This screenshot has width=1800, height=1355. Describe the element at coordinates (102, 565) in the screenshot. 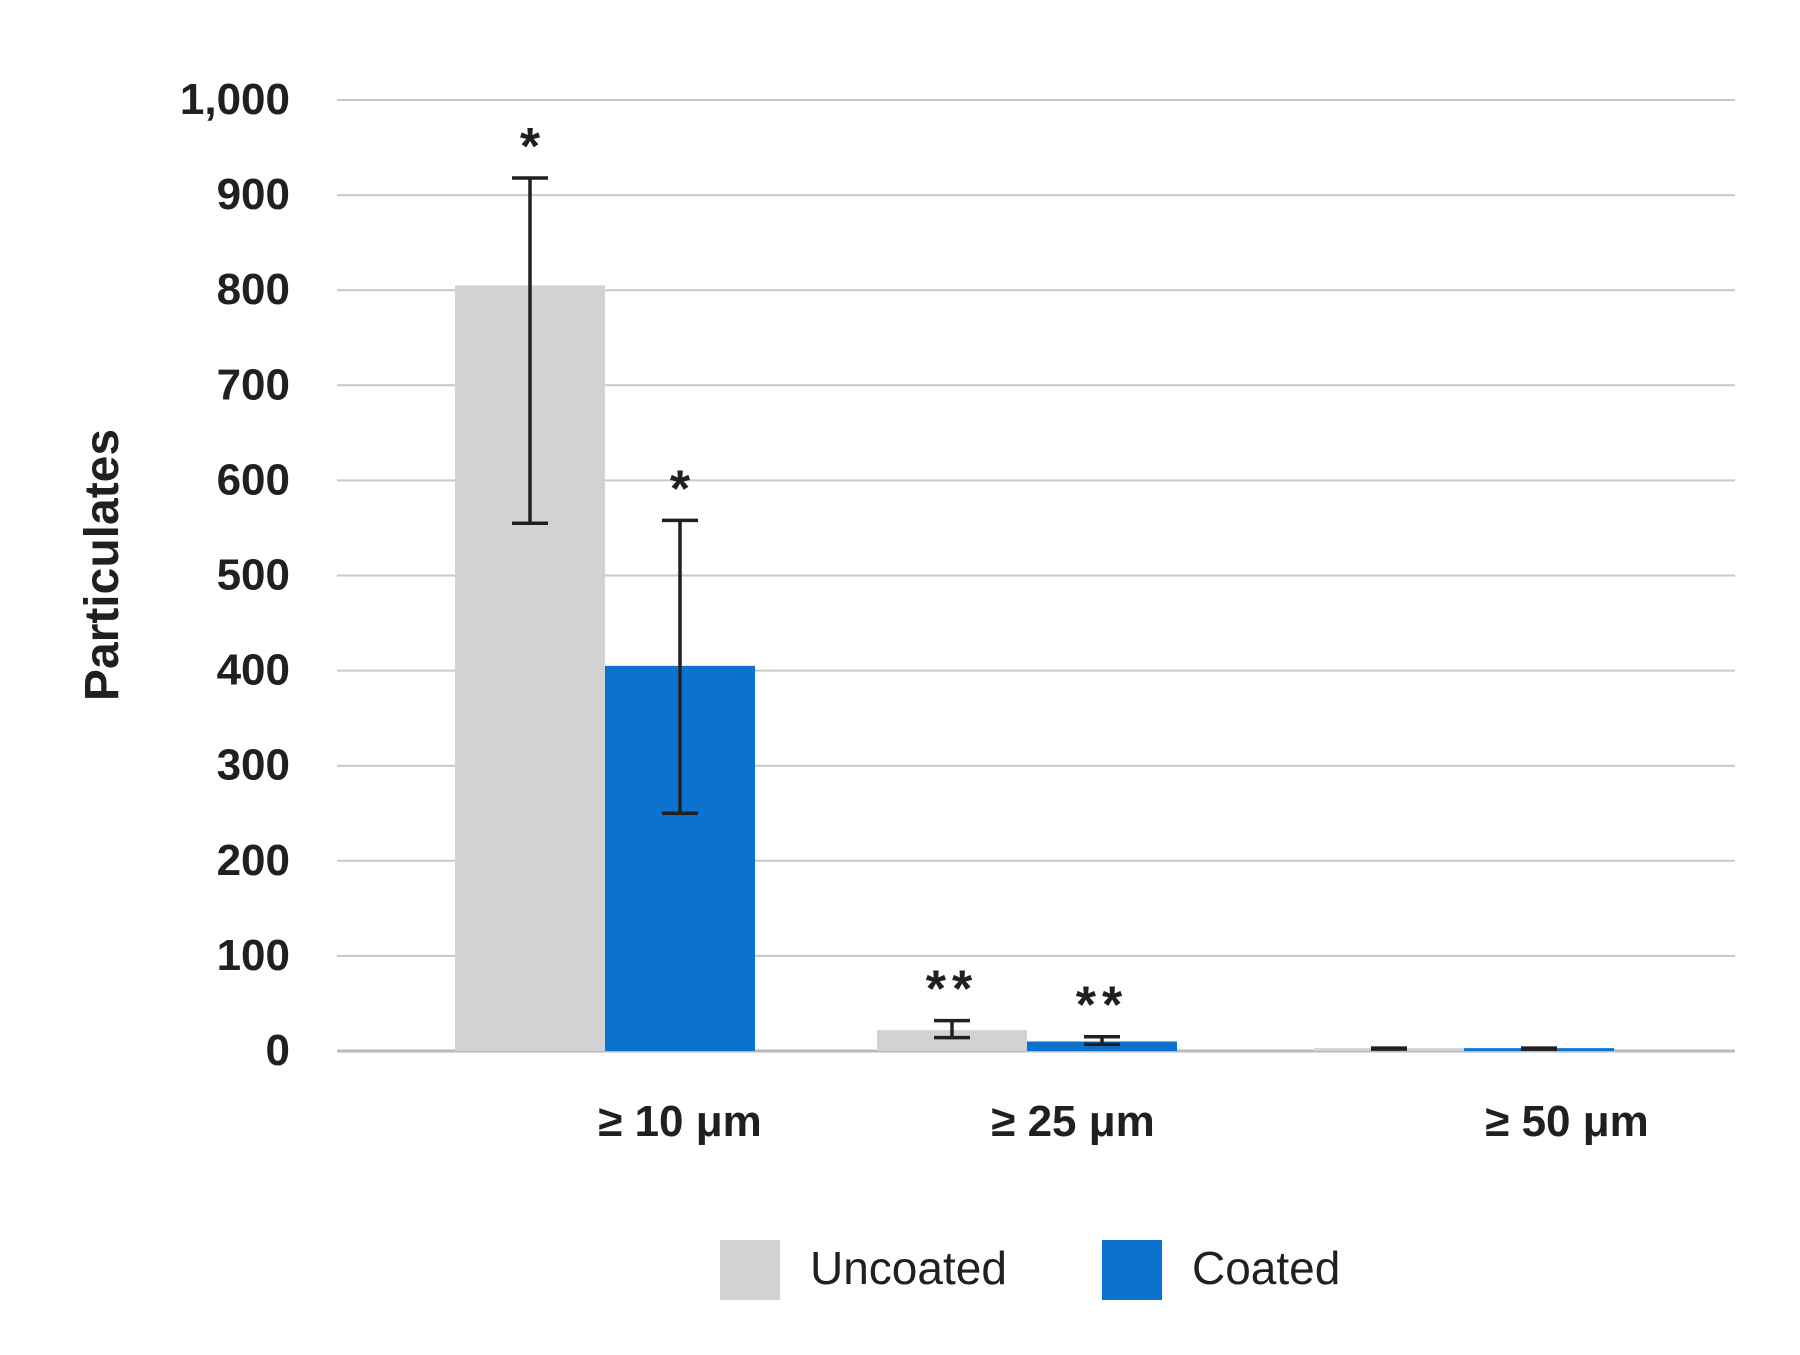

I see `y-axis-title: Particulates` at that location.